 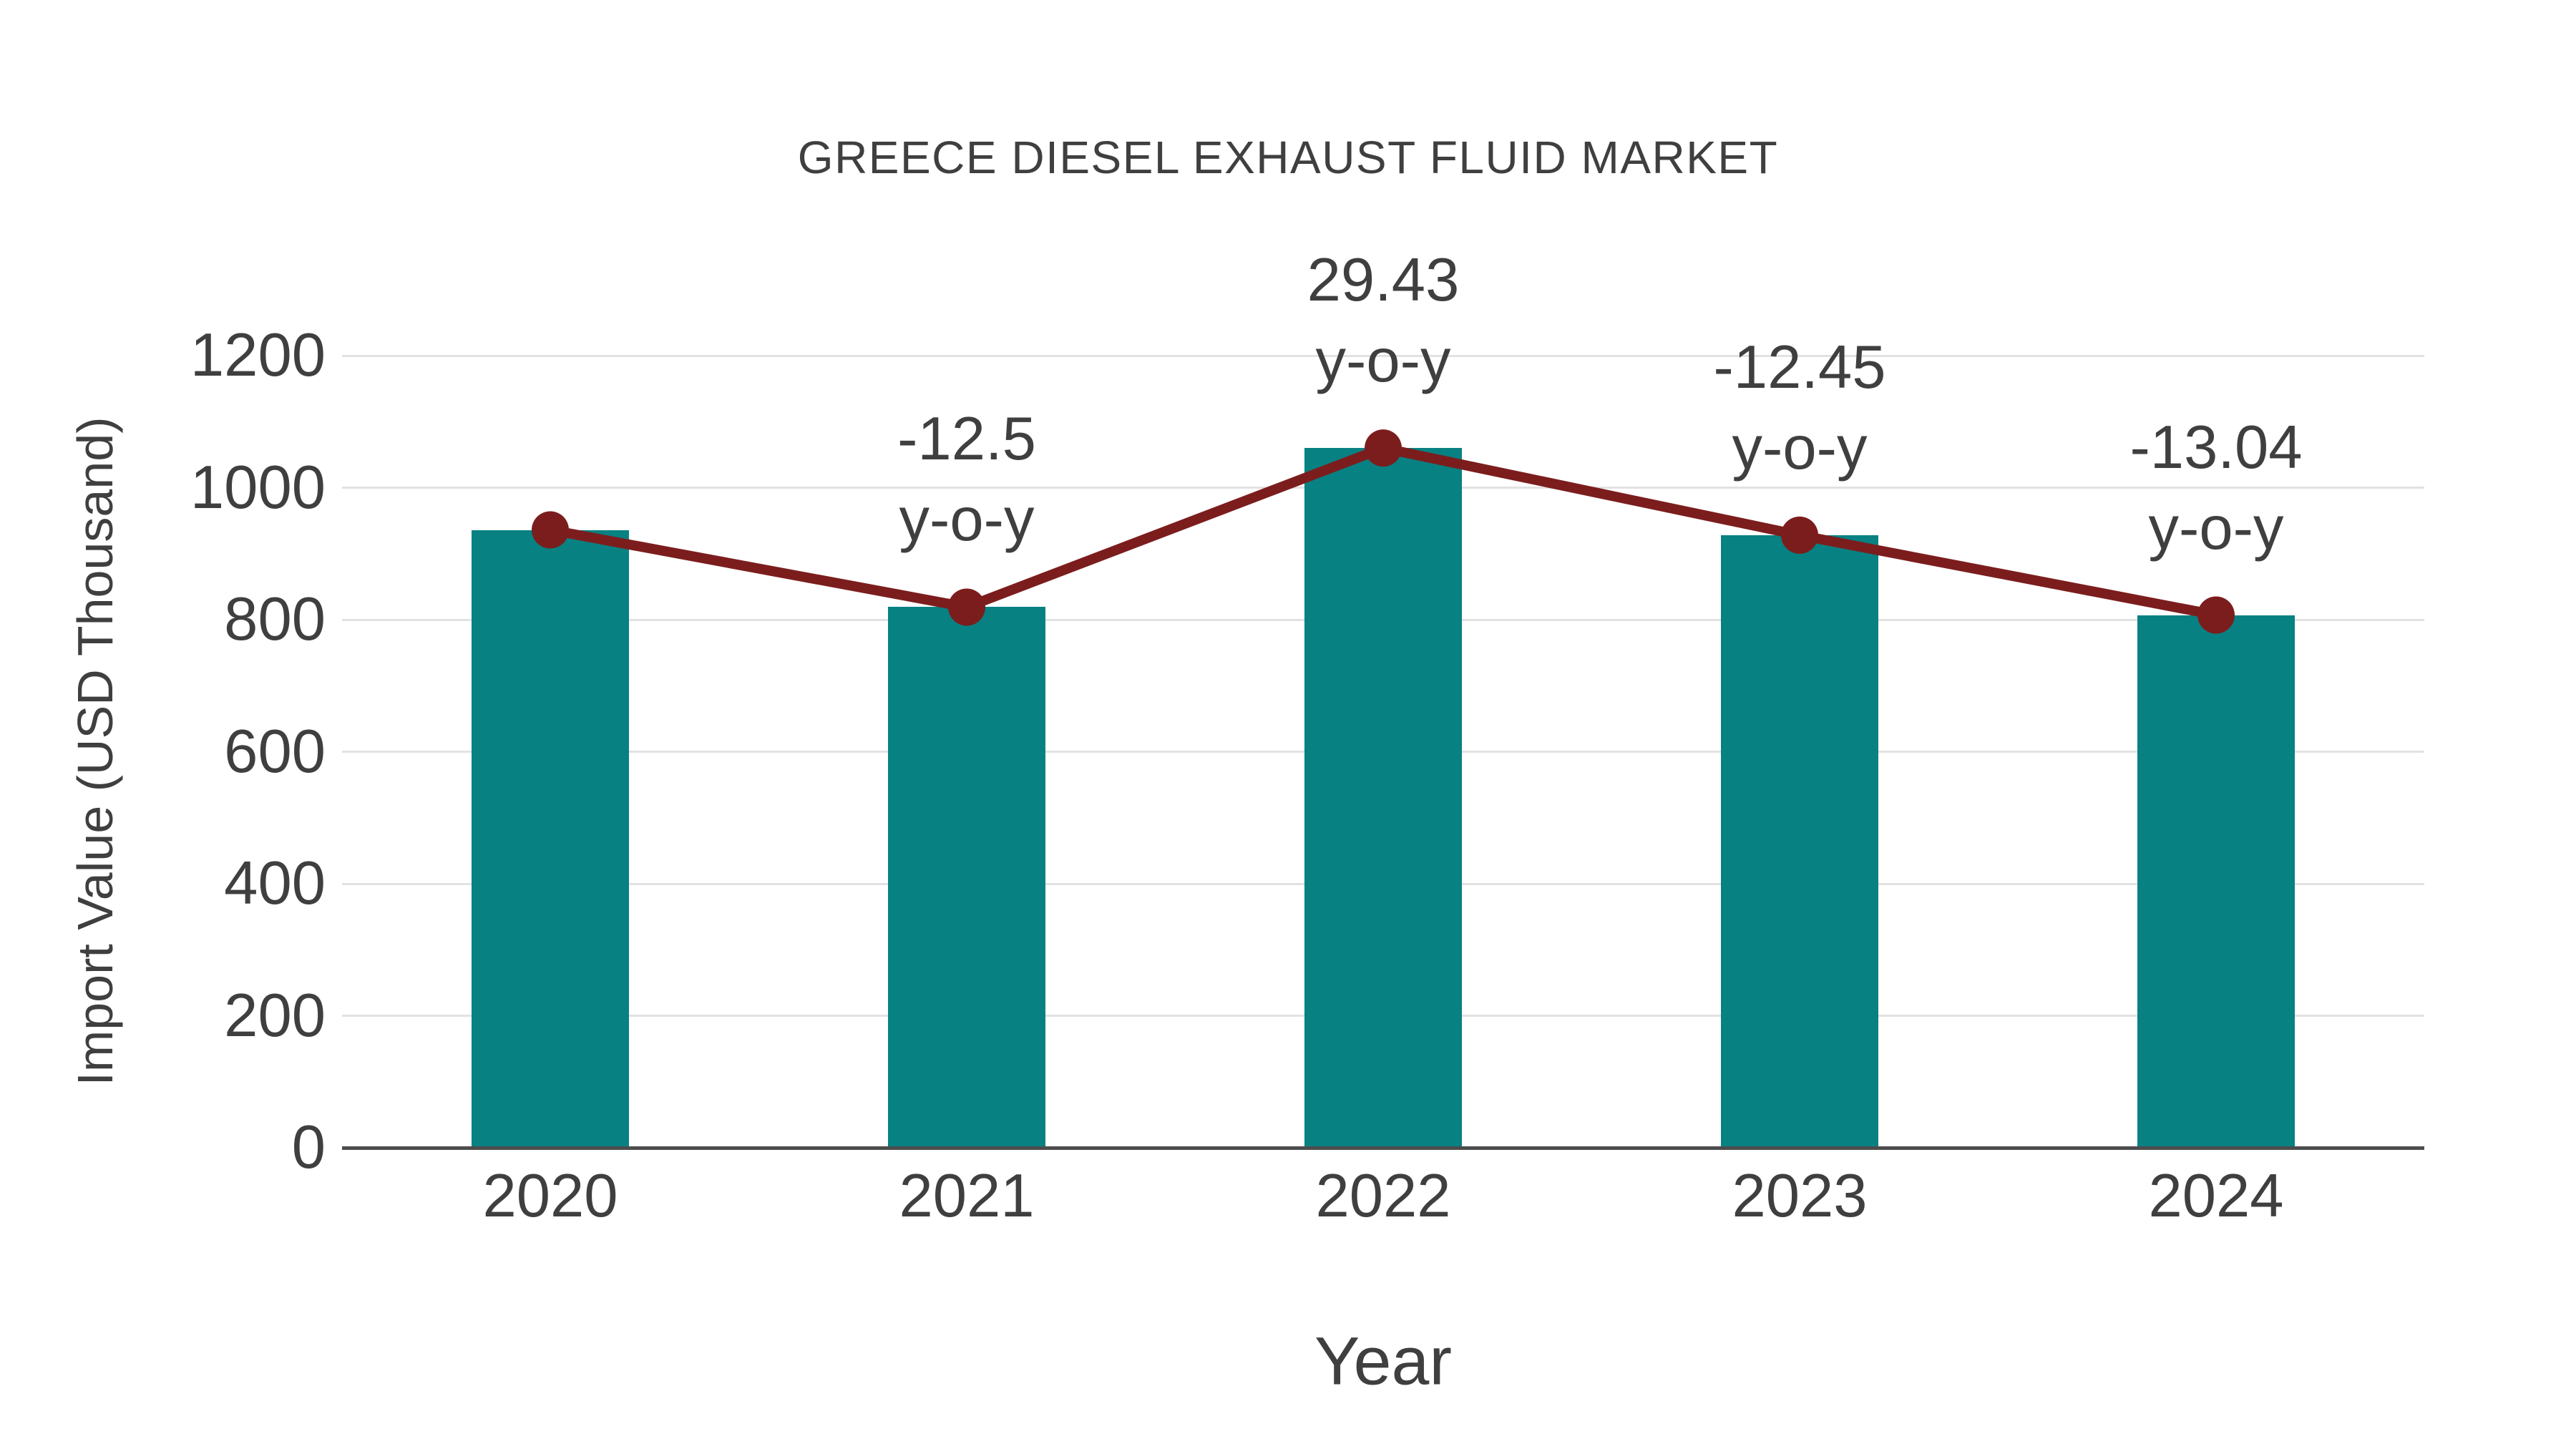 What do you see at coordinates (275, 619) in the screenshot?
I see `y-tick-label-800: 800` at bounding box center [275, 619].